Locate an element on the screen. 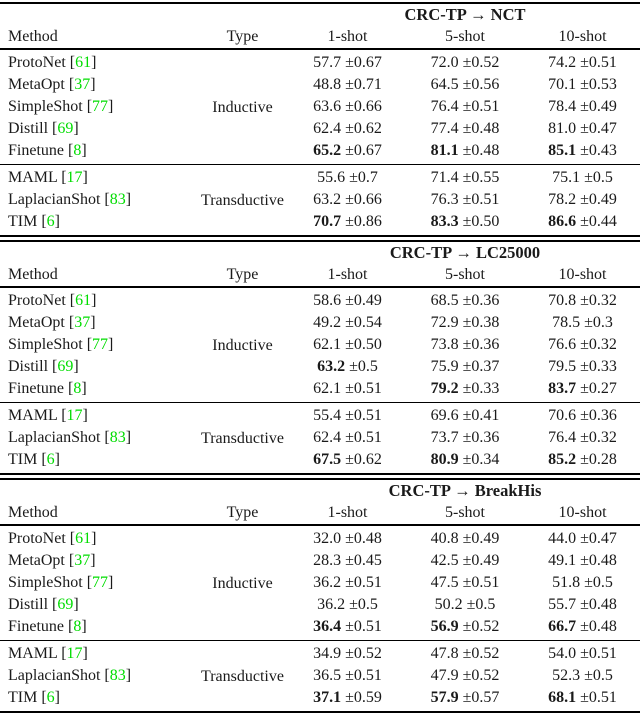 The image size is (640, 718). method-name: ProtoNet is located at coordinates (37, 300).